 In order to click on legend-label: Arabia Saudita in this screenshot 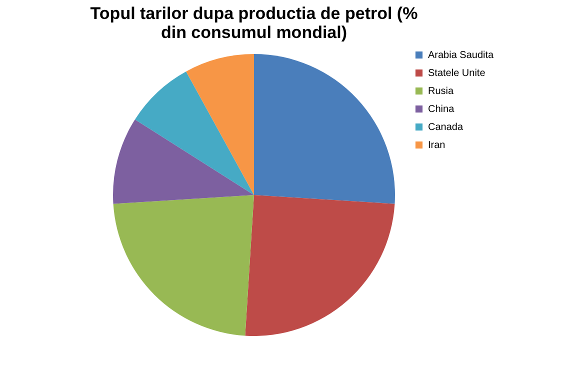, I will do `click(461, 55)`.